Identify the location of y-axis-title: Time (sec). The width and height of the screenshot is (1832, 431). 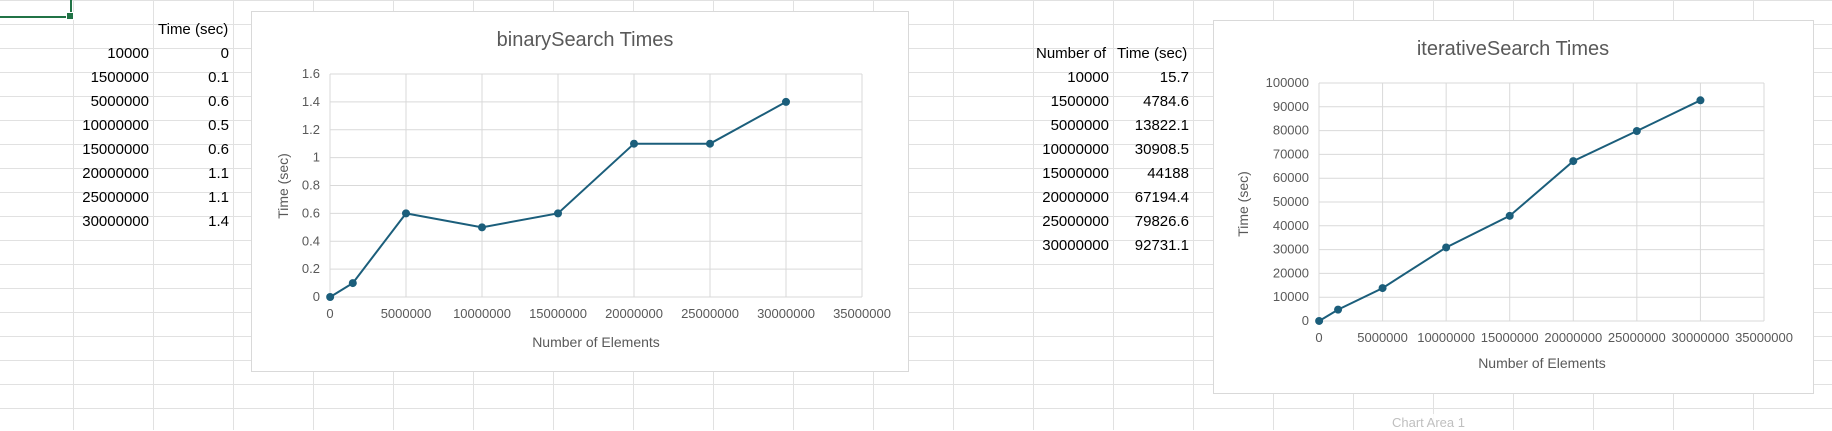
(1243, 204).